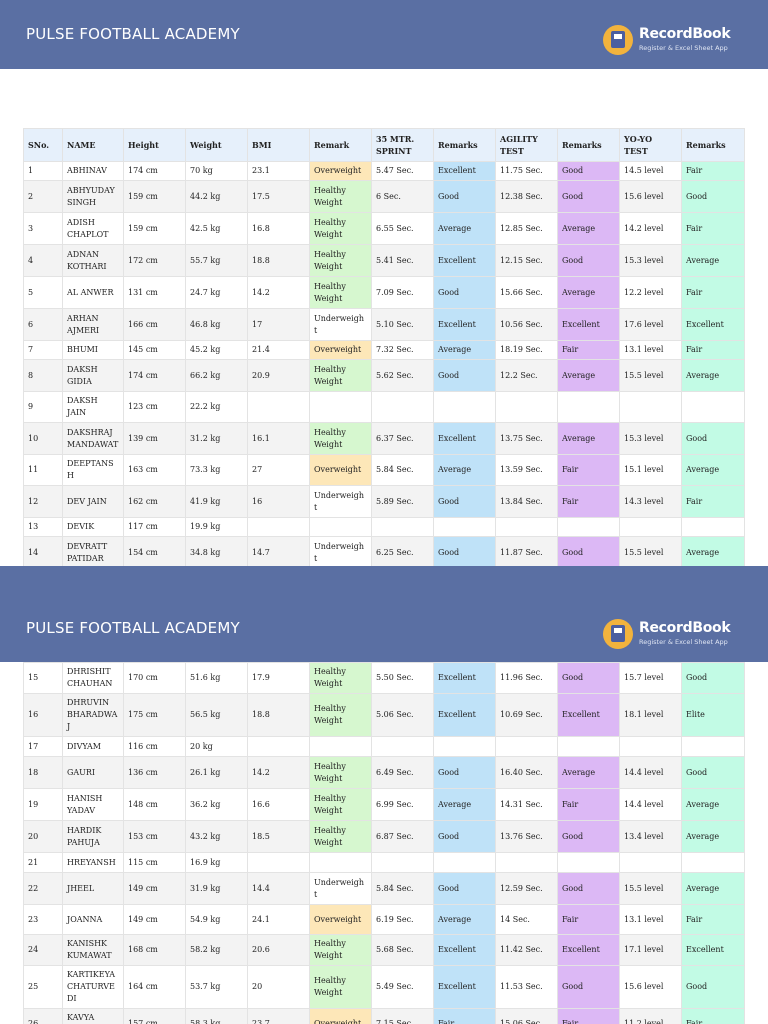  What do you see at coordinates (278, 501) in the screenshot?
I see `cell-bmi: 16` at bounding box center [278, 501].